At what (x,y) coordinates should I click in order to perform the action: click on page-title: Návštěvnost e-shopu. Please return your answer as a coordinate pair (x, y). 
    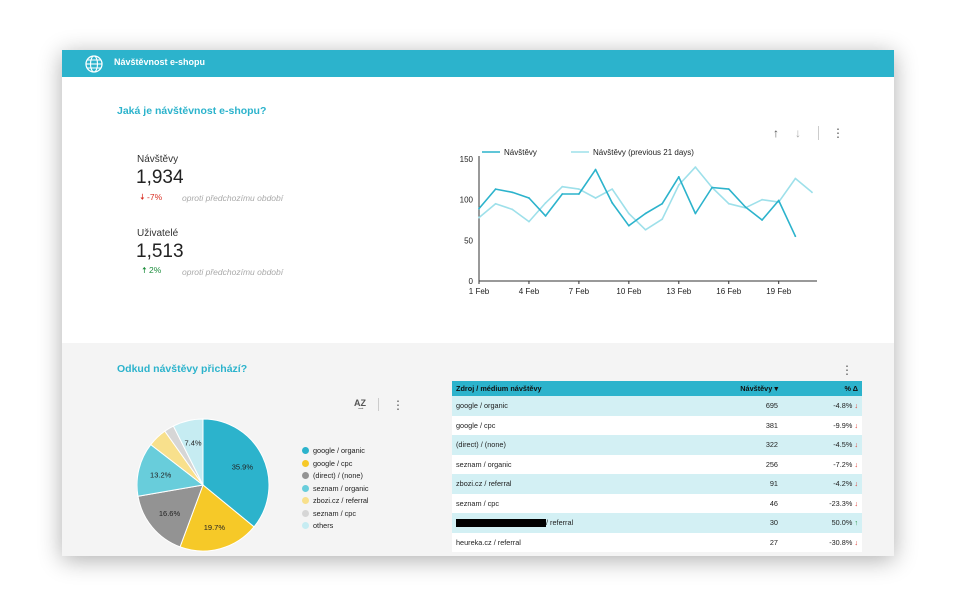
    Looking at the image, I should click on (160, 62).